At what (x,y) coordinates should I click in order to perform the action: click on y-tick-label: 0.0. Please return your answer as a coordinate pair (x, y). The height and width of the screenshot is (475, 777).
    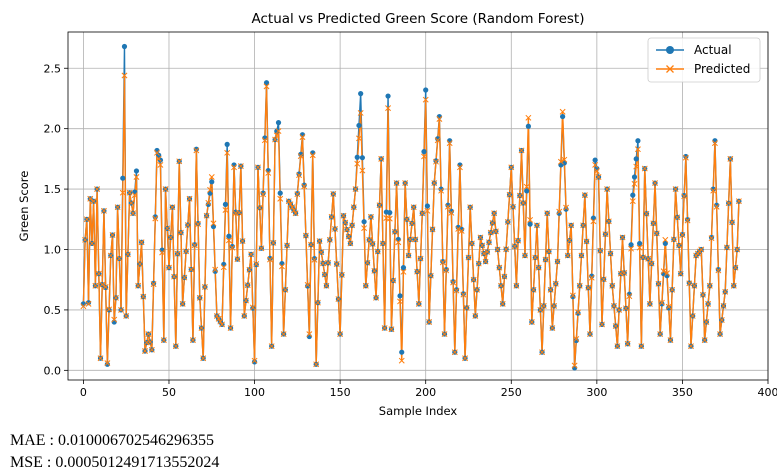
    Looking at the image, I should click on (53, 370).